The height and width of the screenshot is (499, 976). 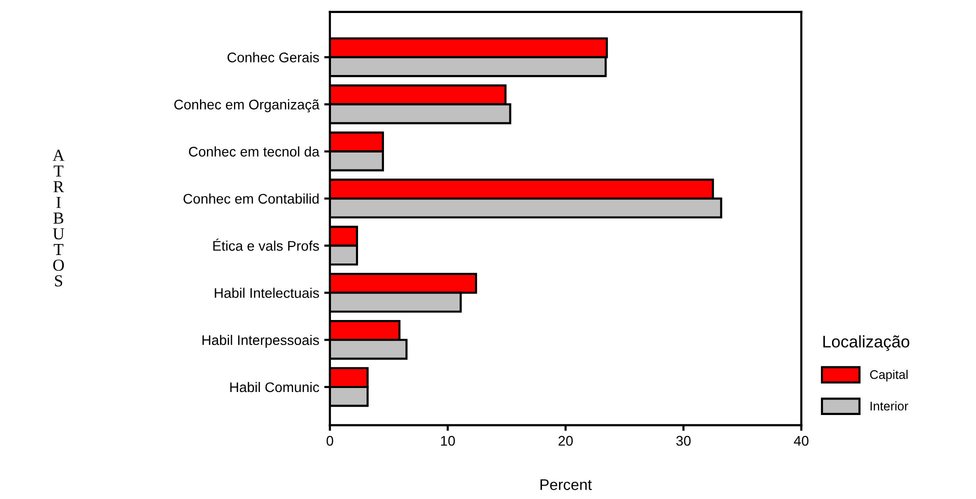 What do you see at coordinates (247, 105) in the screenshot?
I see `y-tick-label: Conhec em Organizaçã` at bounding box center [247, 105].